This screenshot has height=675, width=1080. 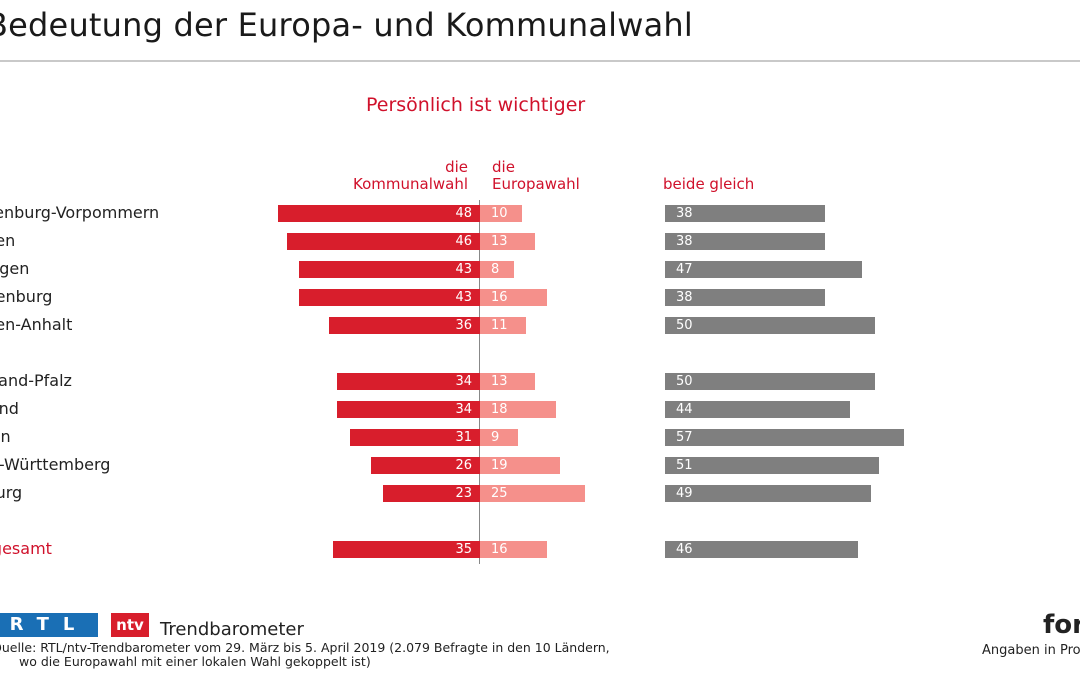 I want to click on value-gleich-insgesamt: 46, so click(x=684, y=549).